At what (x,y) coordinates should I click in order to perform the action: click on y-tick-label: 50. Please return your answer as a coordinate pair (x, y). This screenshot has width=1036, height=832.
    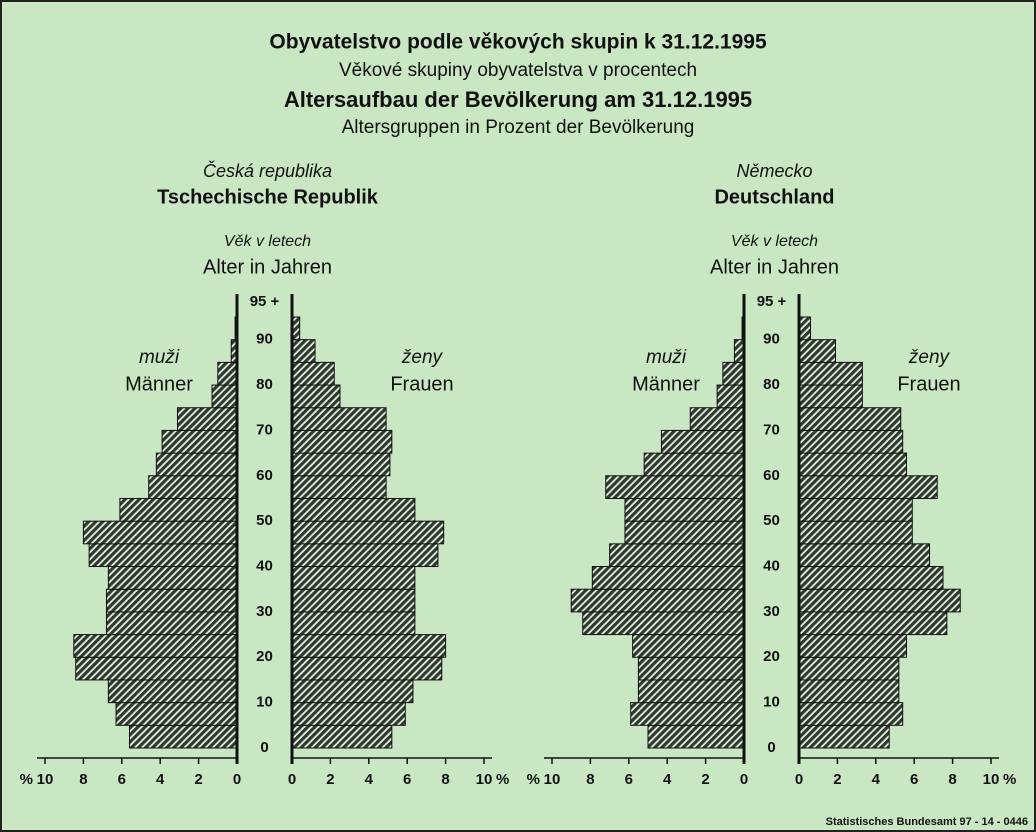
    Looking at the image, I should click on (771, 520).